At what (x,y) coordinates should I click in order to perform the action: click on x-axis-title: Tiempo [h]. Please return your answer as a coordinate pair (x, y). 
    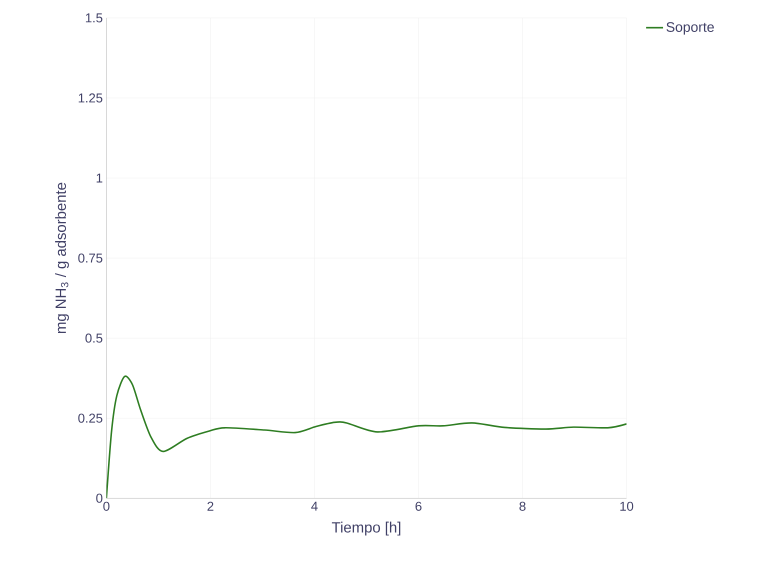
    Looking at the image, I should click on (366, 529).